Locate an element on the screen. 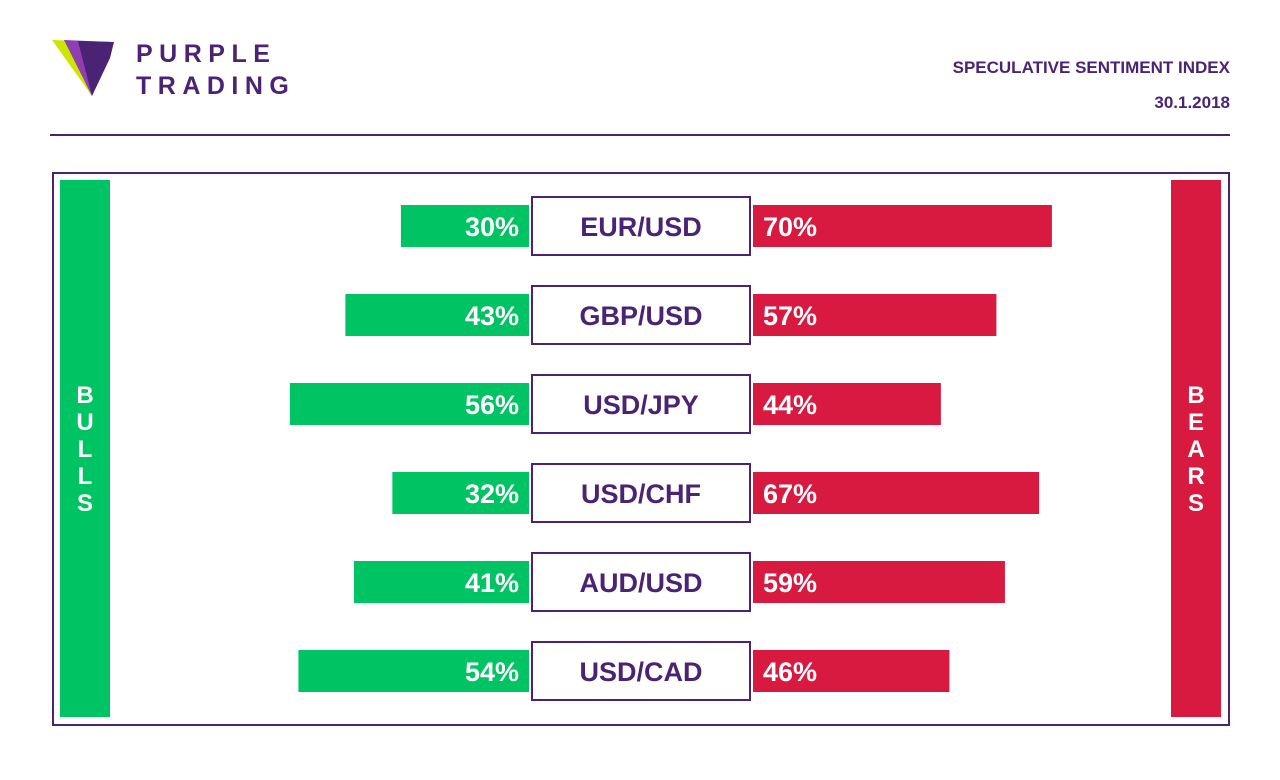 The height and width of the screenshot is (780, 1280). pair-label: GBP/USD is located at coordinates (640, 316).